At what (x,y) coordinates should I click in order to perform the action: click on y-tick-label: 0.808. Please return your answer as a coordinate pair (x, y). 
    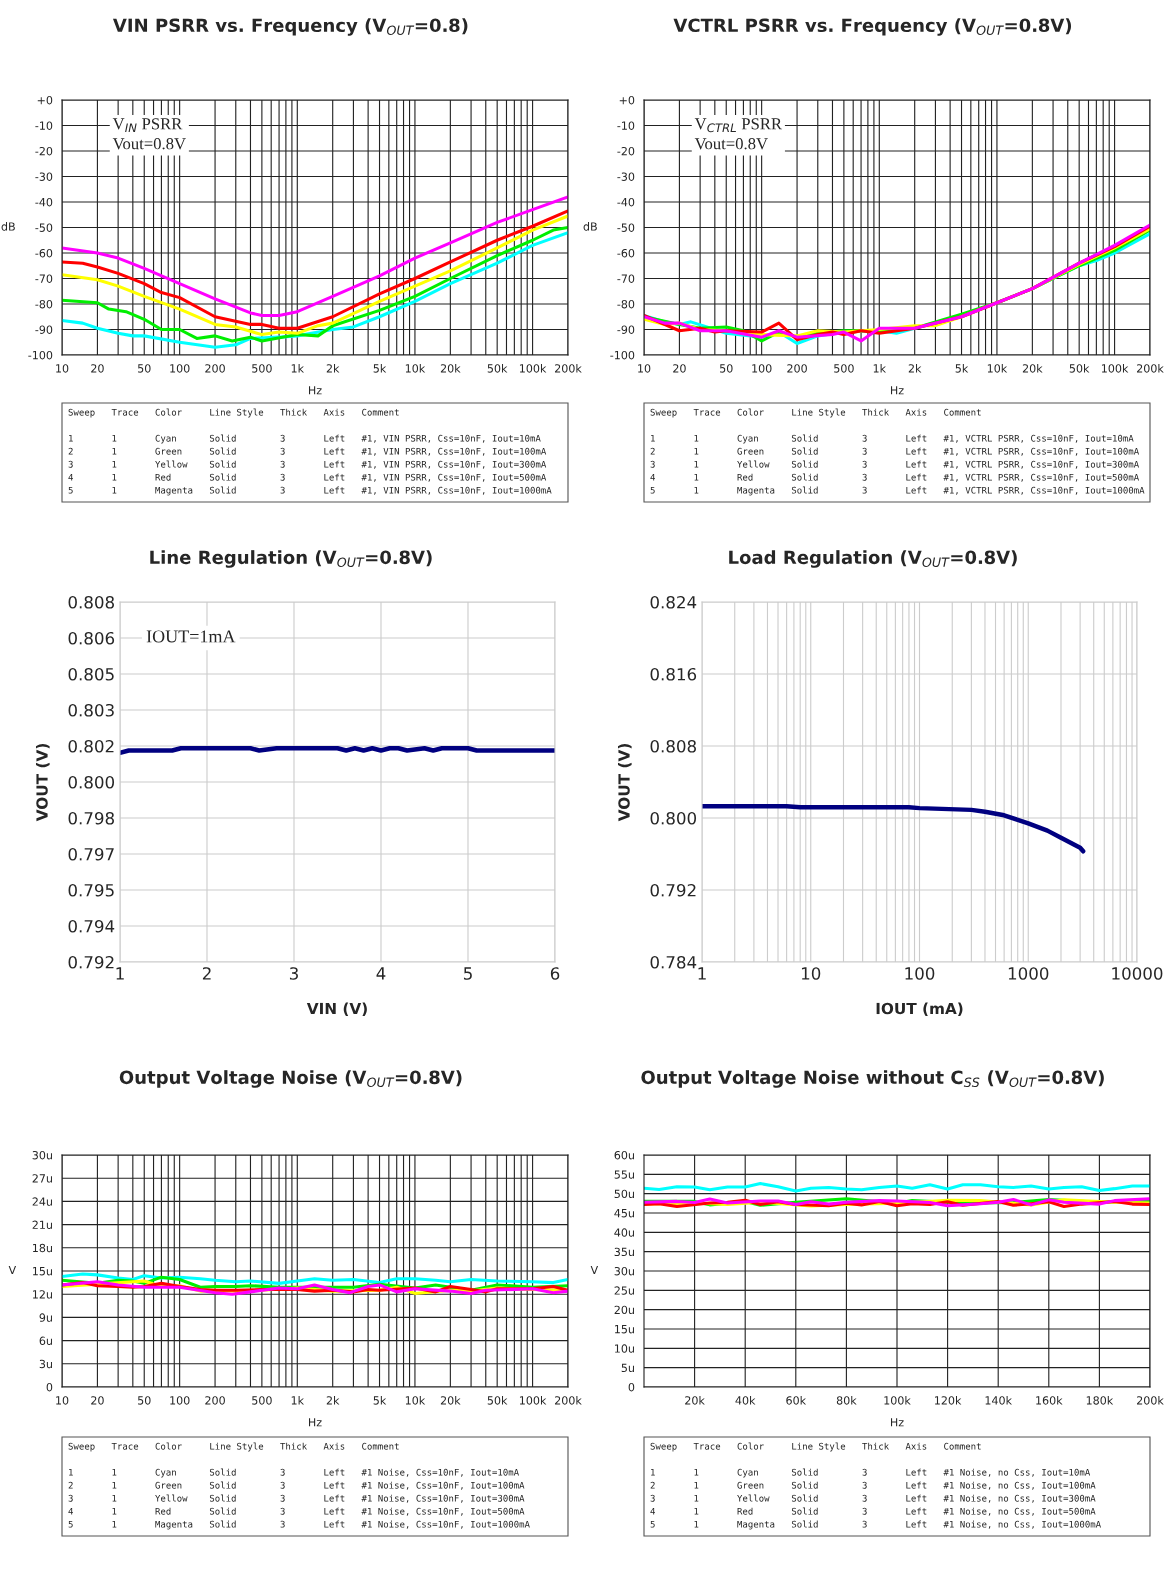
    Looking at the image, I should click on (91, 602).